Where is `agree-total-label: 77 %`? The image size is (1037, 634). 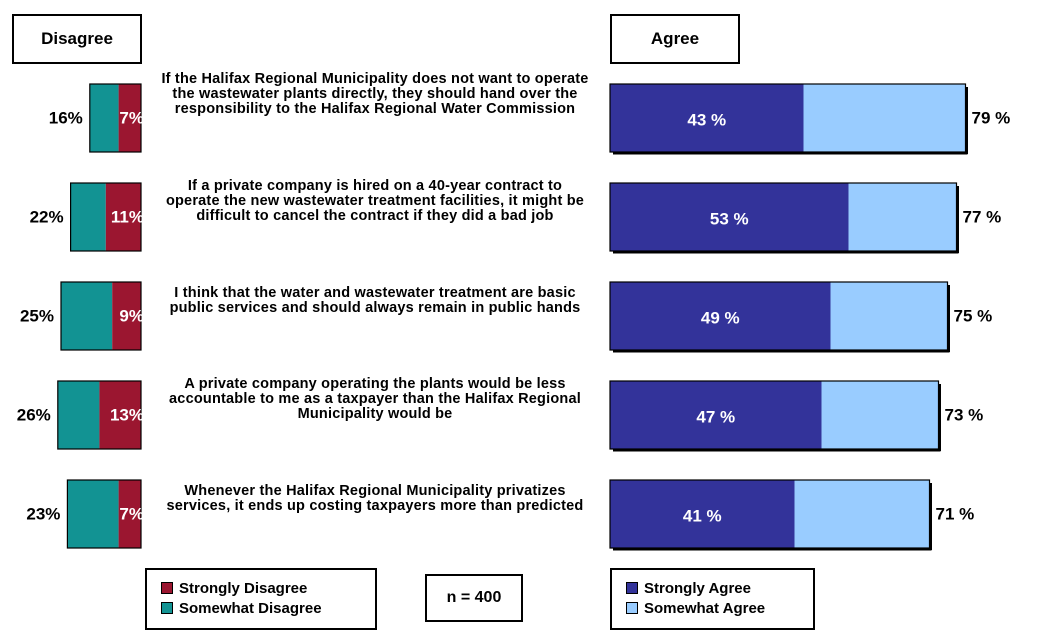
agree-total-label: 77 % is located at coordinates (982, 217).